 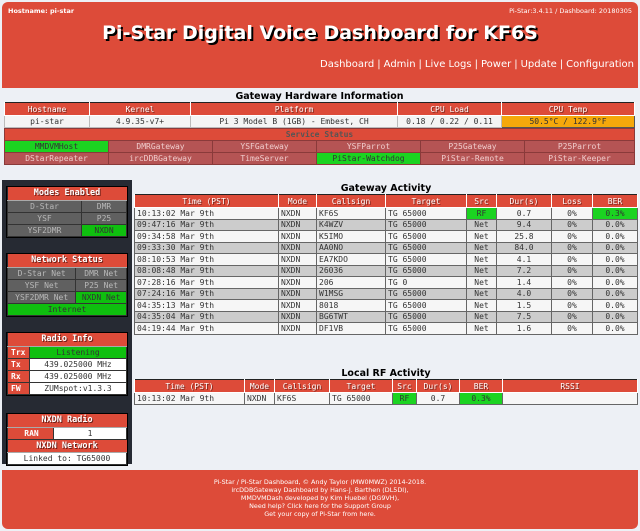 What do you see at coordinates (320, 514) in the screenshot?
I see `get-pistar-link: Get your copy of Pi-Star from here.` at bounding box center [320, 514].